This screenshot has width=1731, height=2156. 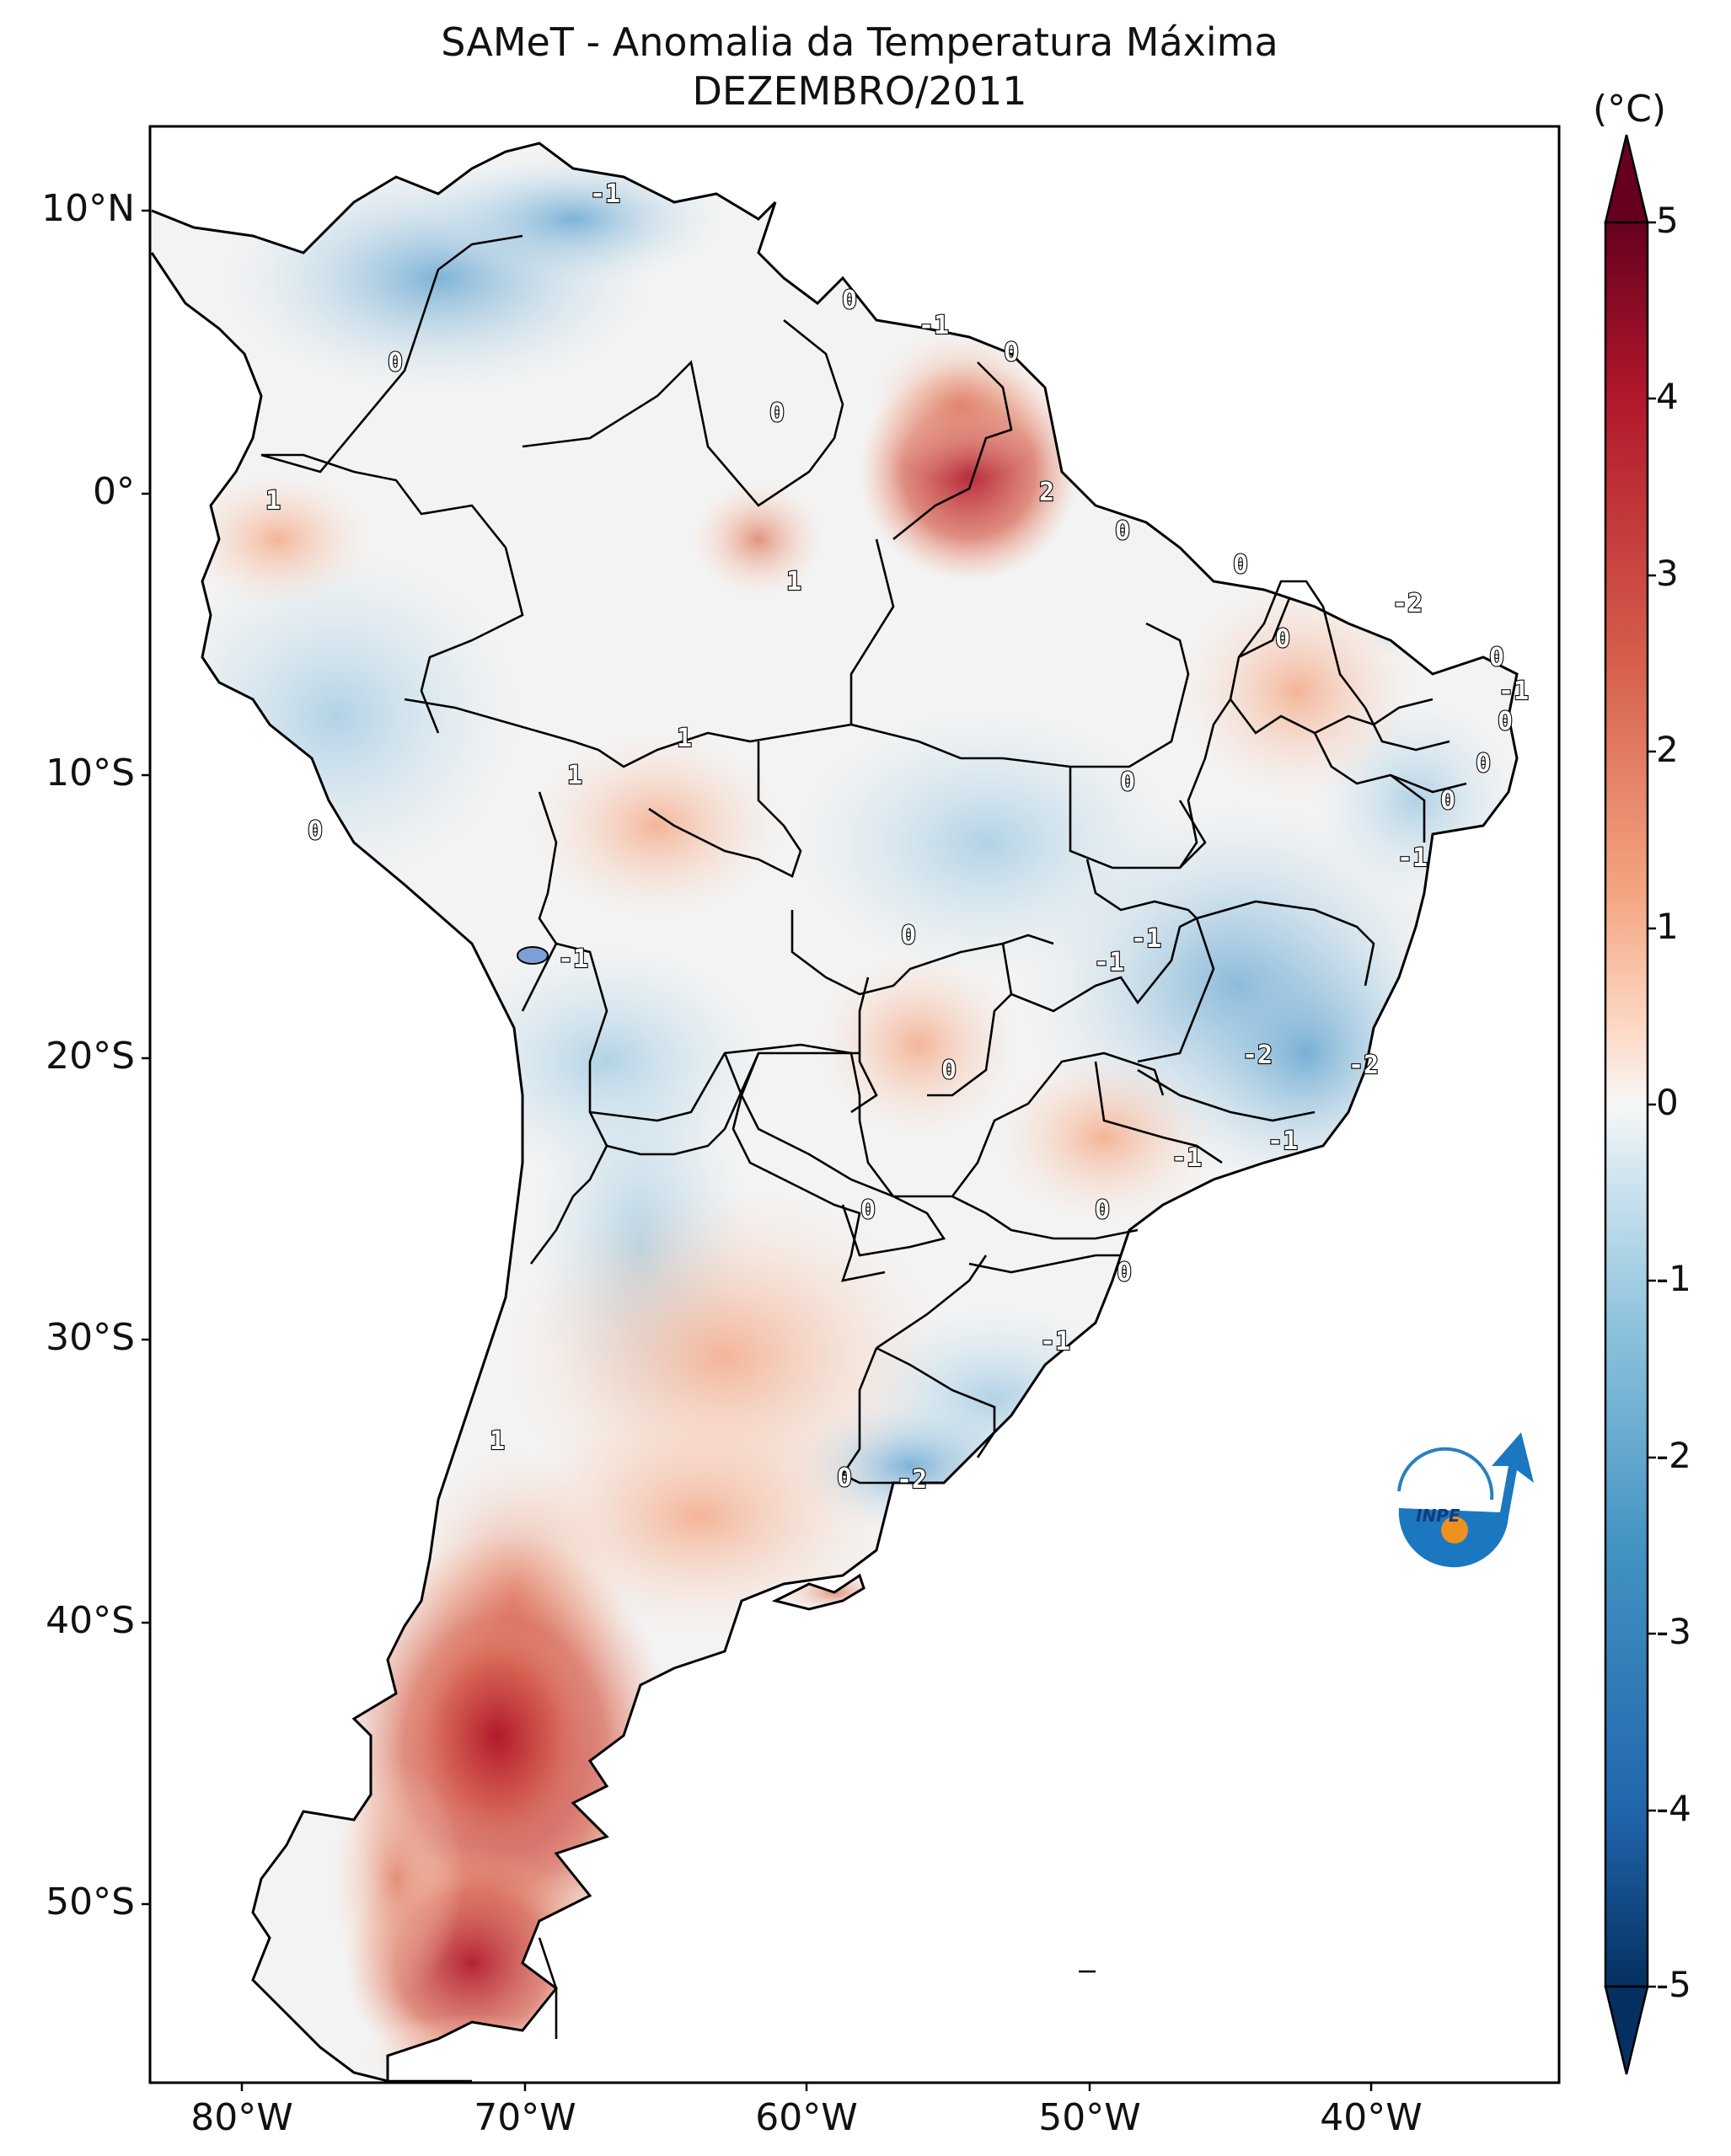 I want to click on lat-label: 10°S, so click(x=90, y=773).